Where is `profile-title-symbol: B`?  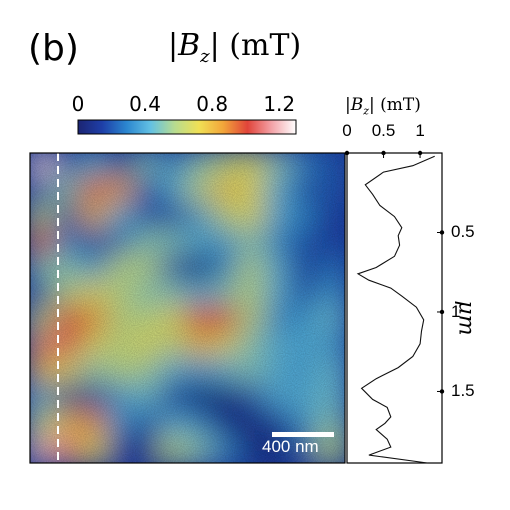
profile-title-symbol: B is located at coordinates (357, 105).